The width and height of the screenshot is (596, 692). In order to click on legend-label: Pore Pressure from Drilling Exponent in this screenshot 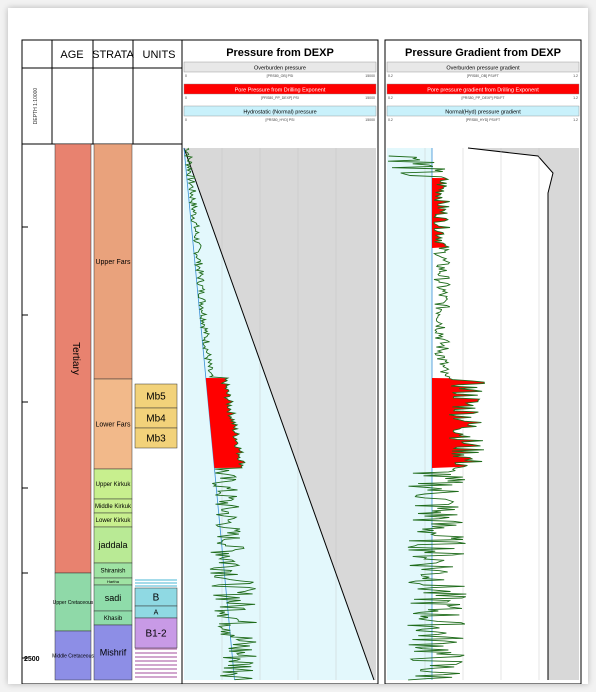, I will do `click(280, 91)`.